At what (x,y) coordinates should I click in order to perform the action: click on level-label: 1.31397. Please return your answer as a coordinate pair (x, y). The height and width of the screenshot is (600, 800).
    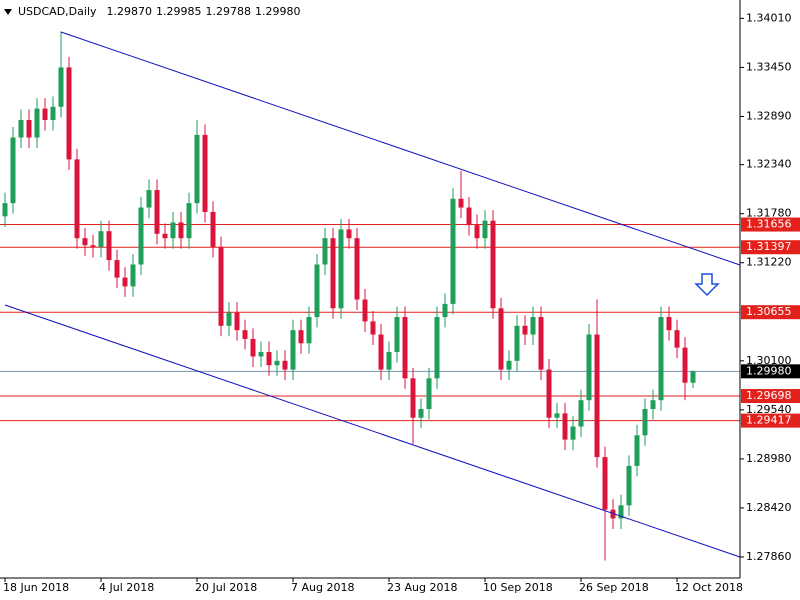
    Looking at the image, I should click on (769, 246).